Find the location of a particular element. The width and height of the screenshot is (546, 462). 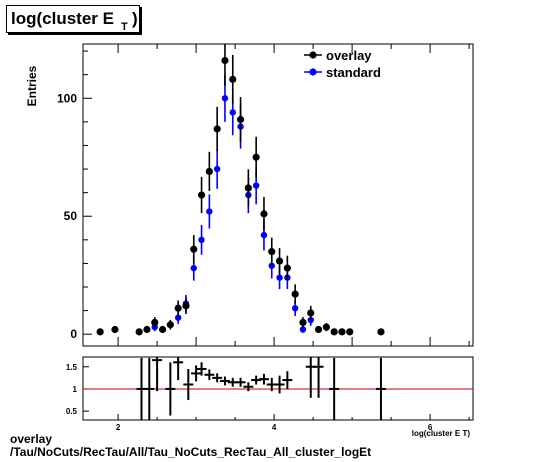

ratio-y-tick-label: 1 is located at coordinates (75, 389).